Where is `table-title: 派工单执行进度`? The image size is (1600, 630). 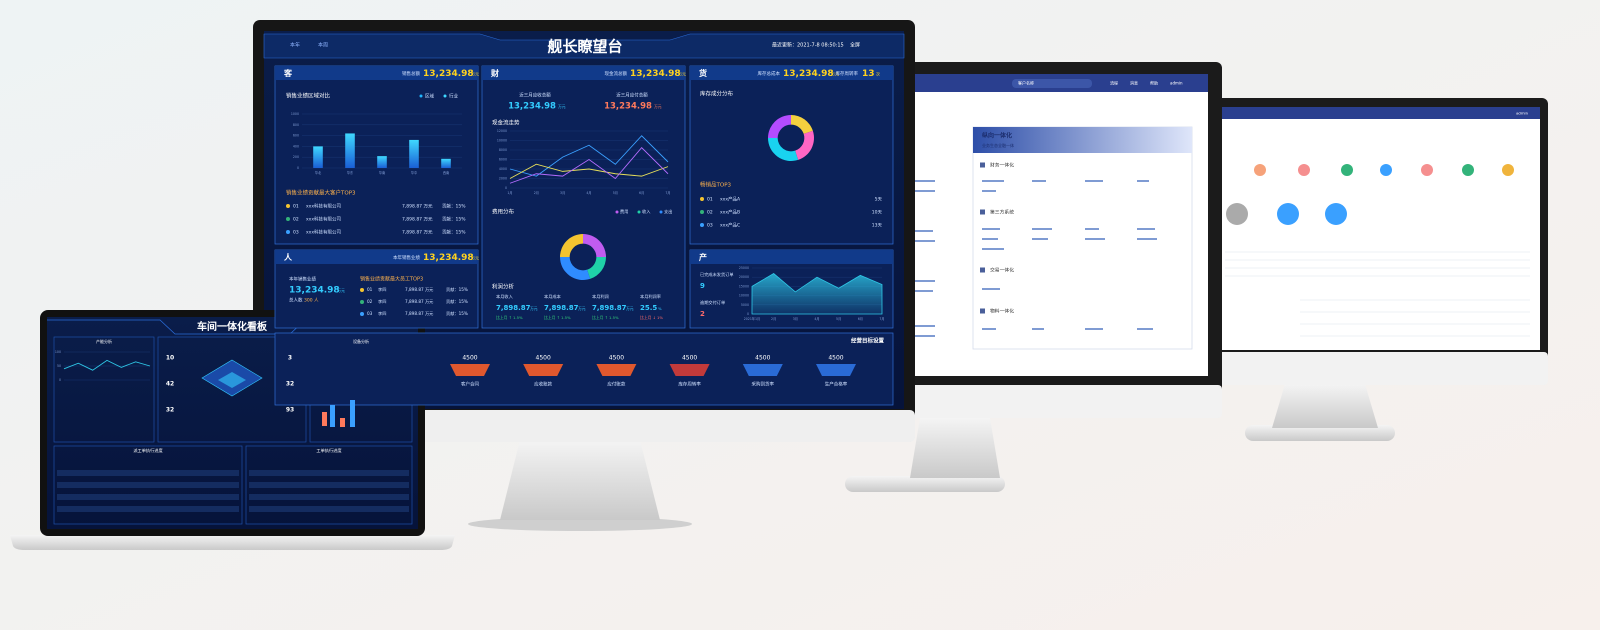 table-title: 派工单执行进度 is located at coordinates (148, 450).